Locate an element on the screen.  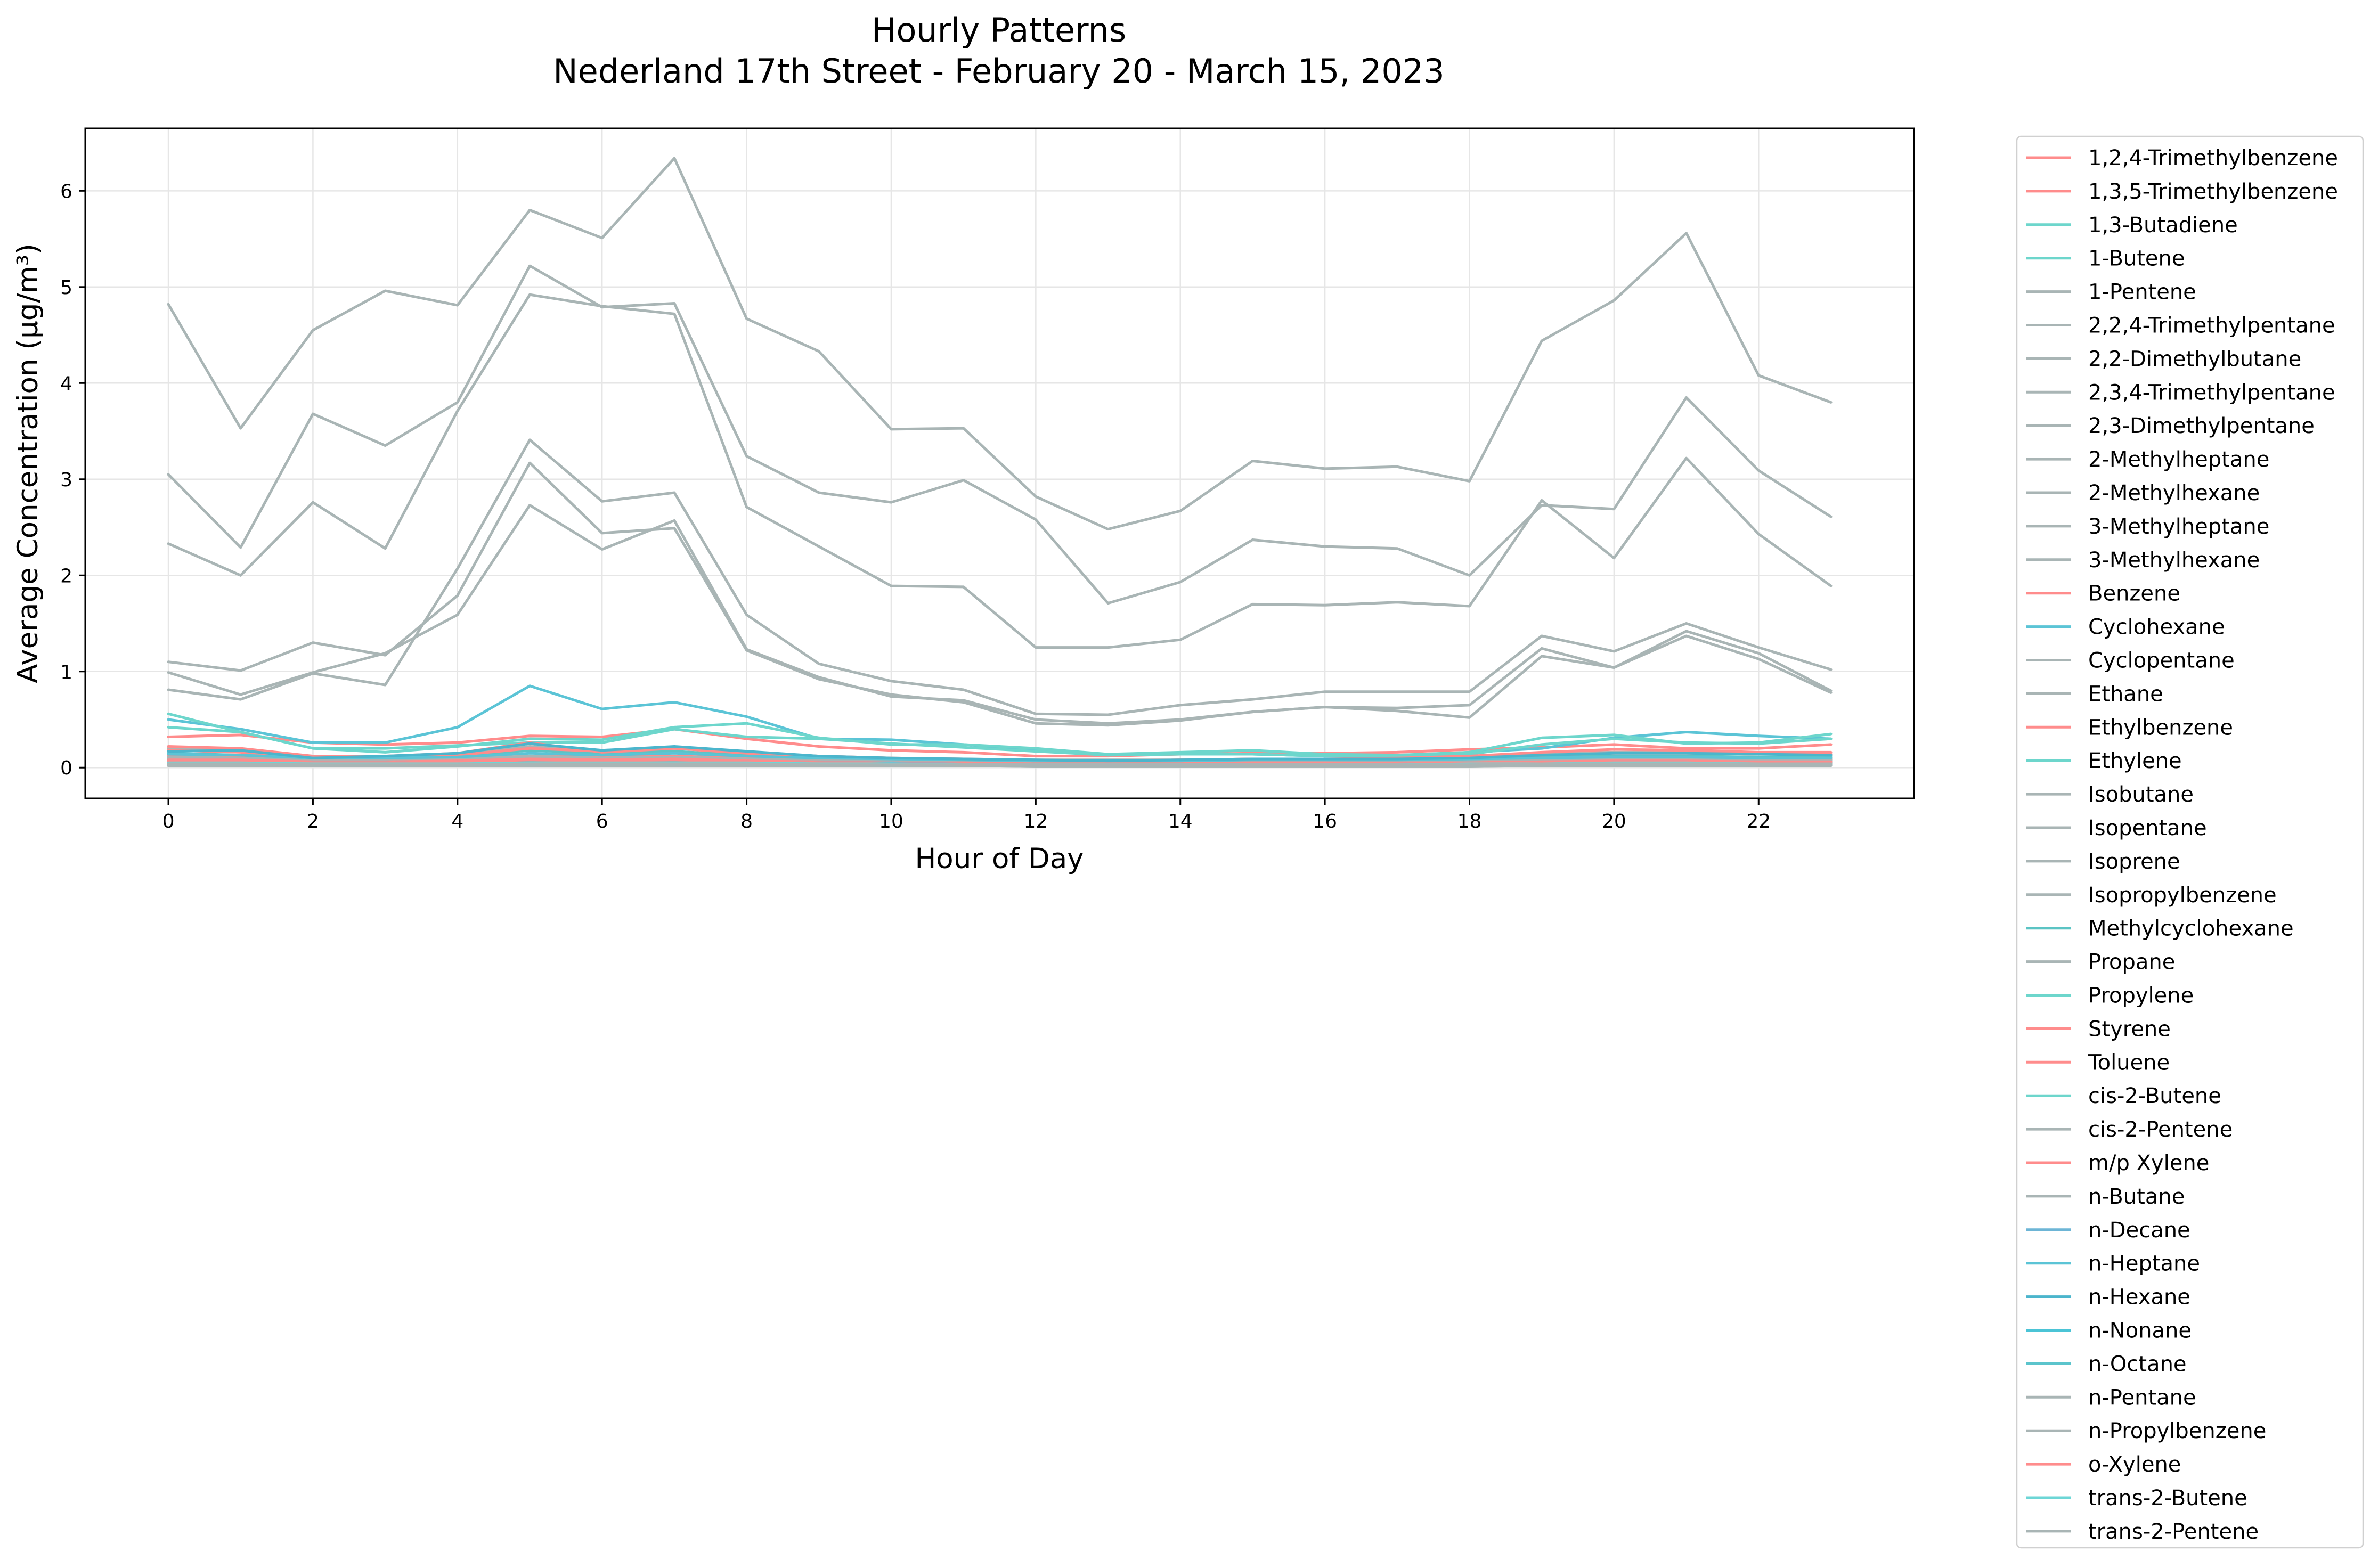
legend-item: Propane is located at coordinates (2100, 963).